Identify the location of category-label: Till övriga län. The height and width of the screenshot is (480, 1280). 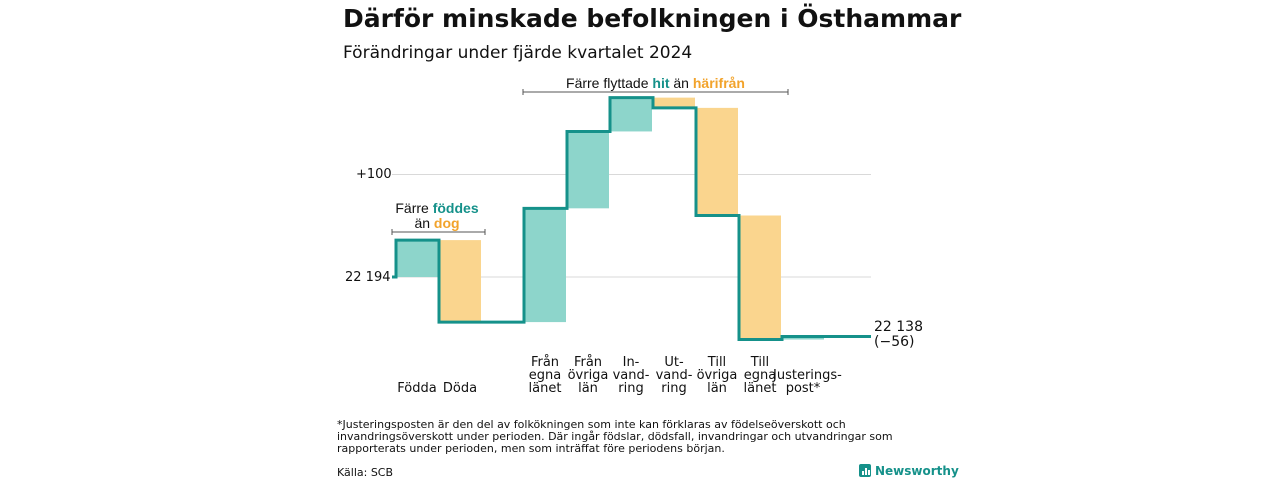
(717, 375).